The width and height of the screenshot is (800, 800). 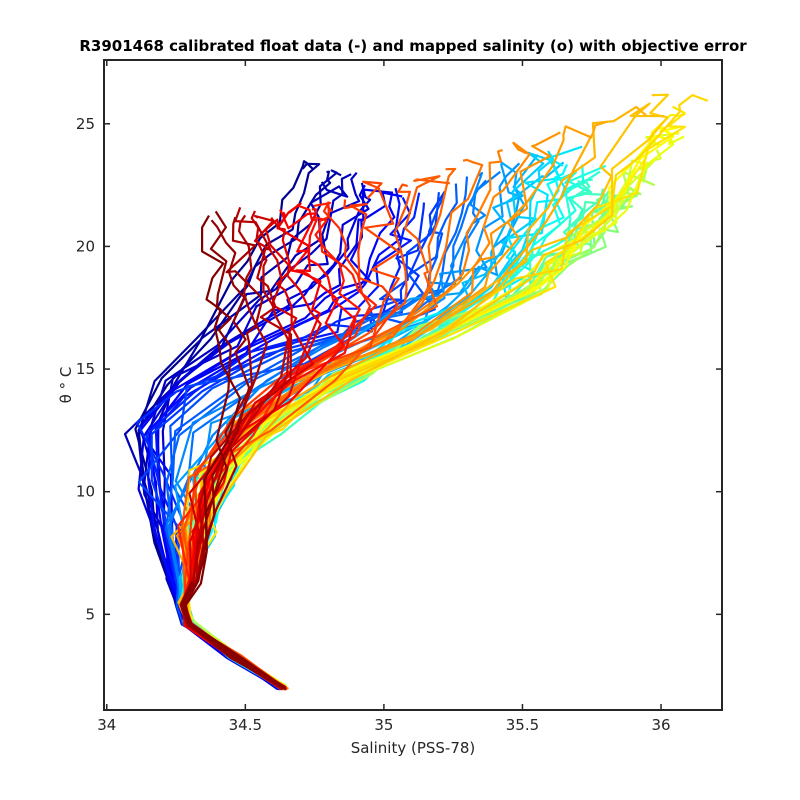 I want to click on deep-water-profile, so click(x=232, y=635).